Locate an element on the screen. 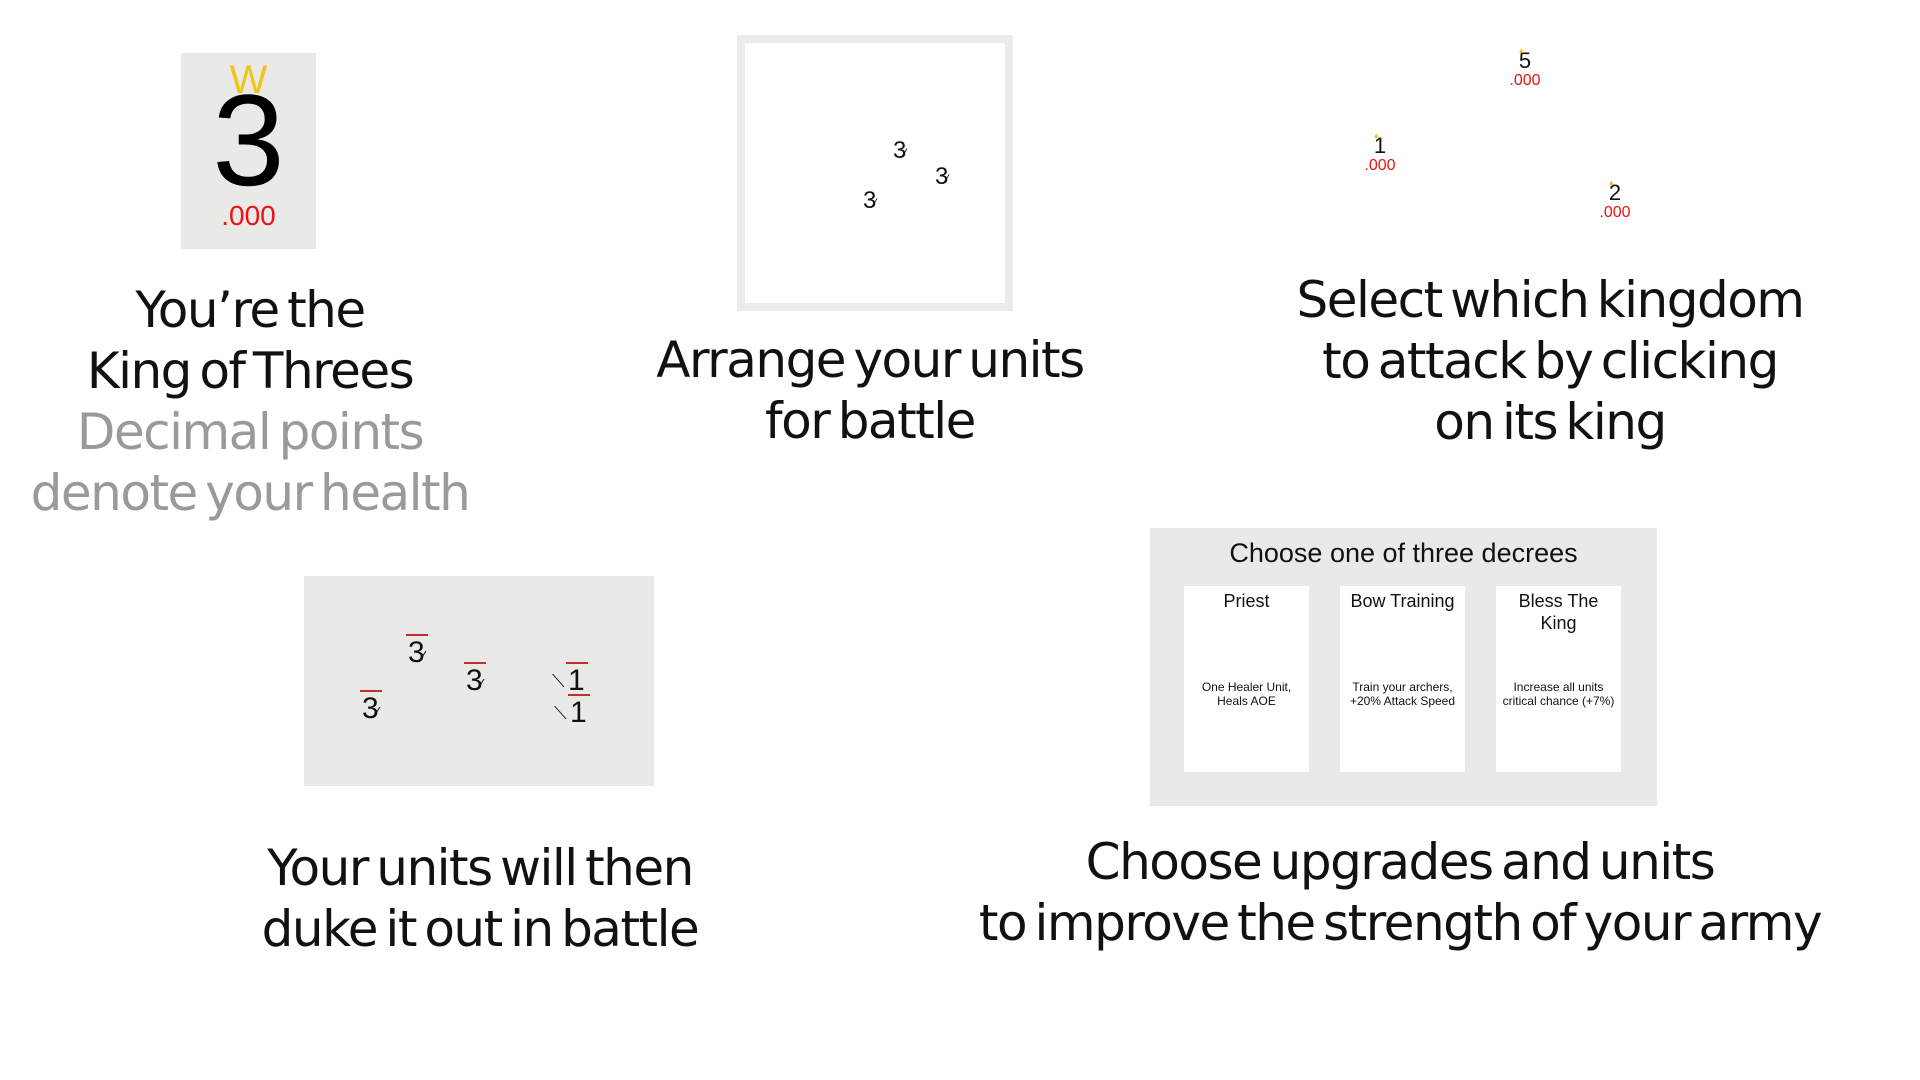 Image resolution: width=1920 pixels, height=1080 pixels. caption-line: for battle is located at coordinates (870, 421).